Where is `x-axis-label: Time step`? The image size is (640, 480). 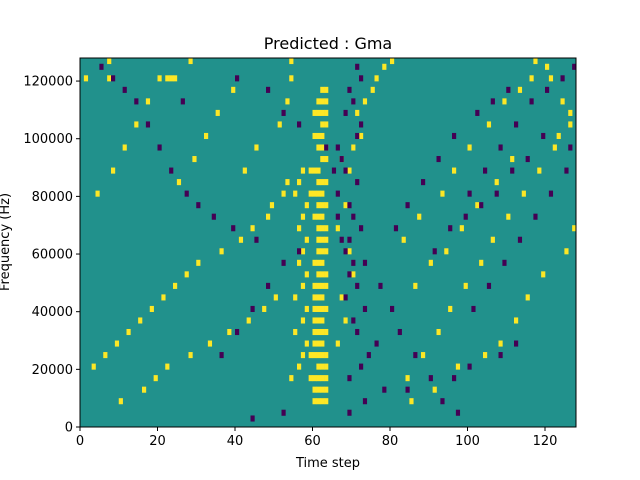
x-axis-label: Time step is located at coordinates (327, 463).